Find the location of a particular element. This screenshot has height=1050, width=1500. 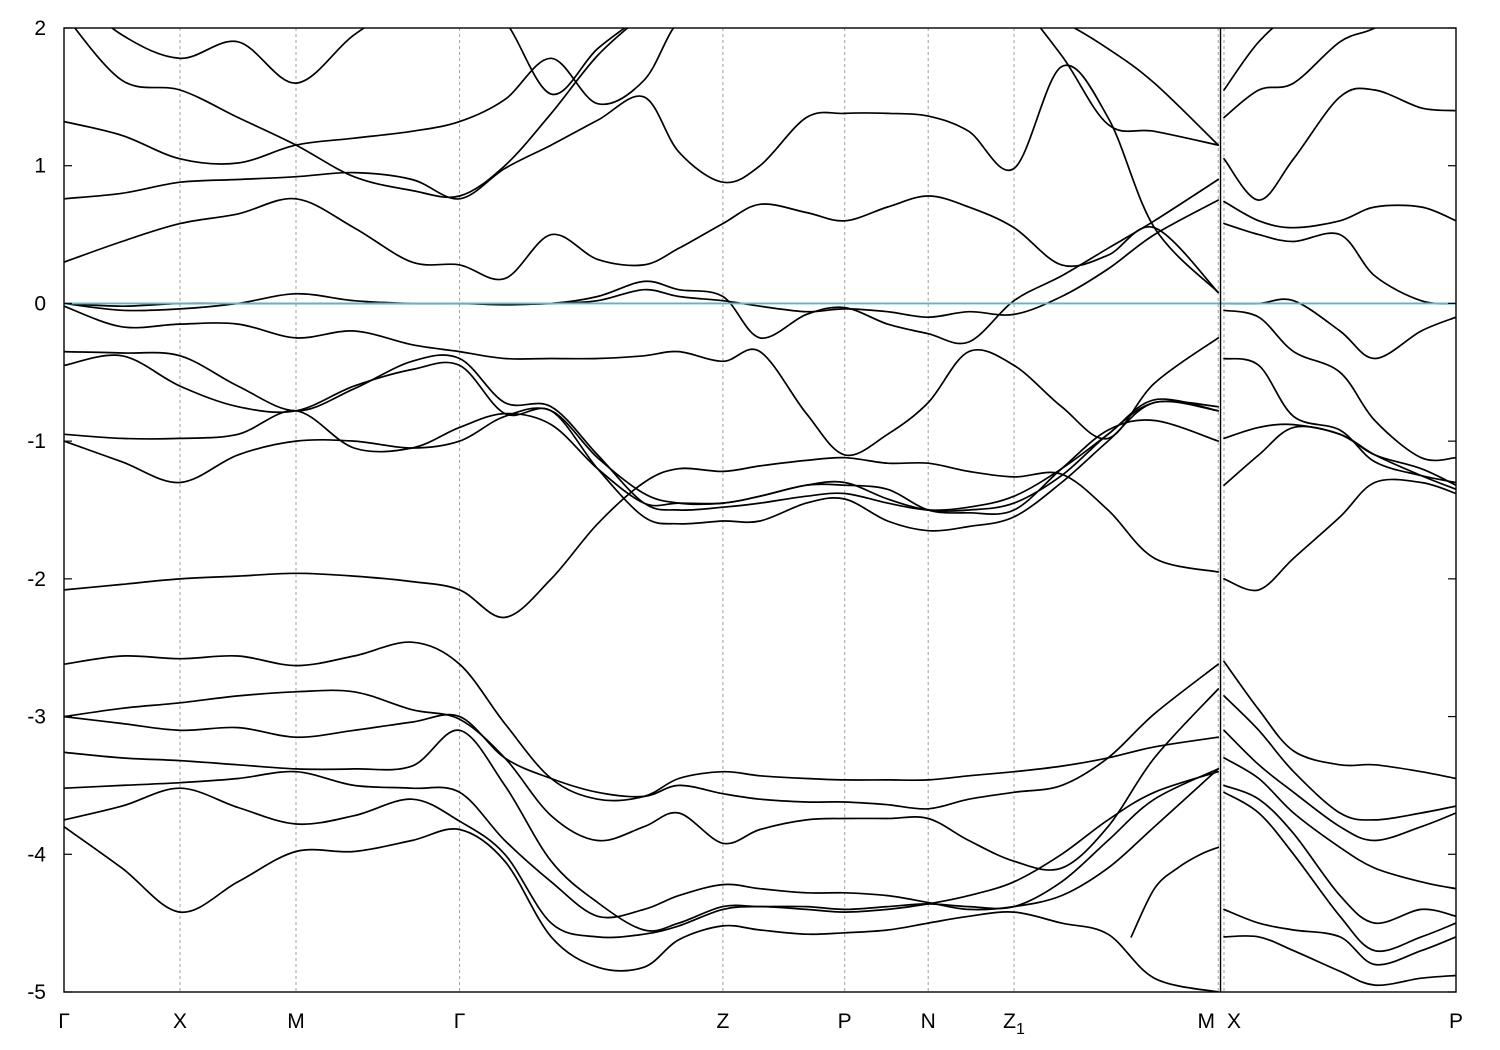

y-tick-label: -5 is located at coordinates (36, 992).